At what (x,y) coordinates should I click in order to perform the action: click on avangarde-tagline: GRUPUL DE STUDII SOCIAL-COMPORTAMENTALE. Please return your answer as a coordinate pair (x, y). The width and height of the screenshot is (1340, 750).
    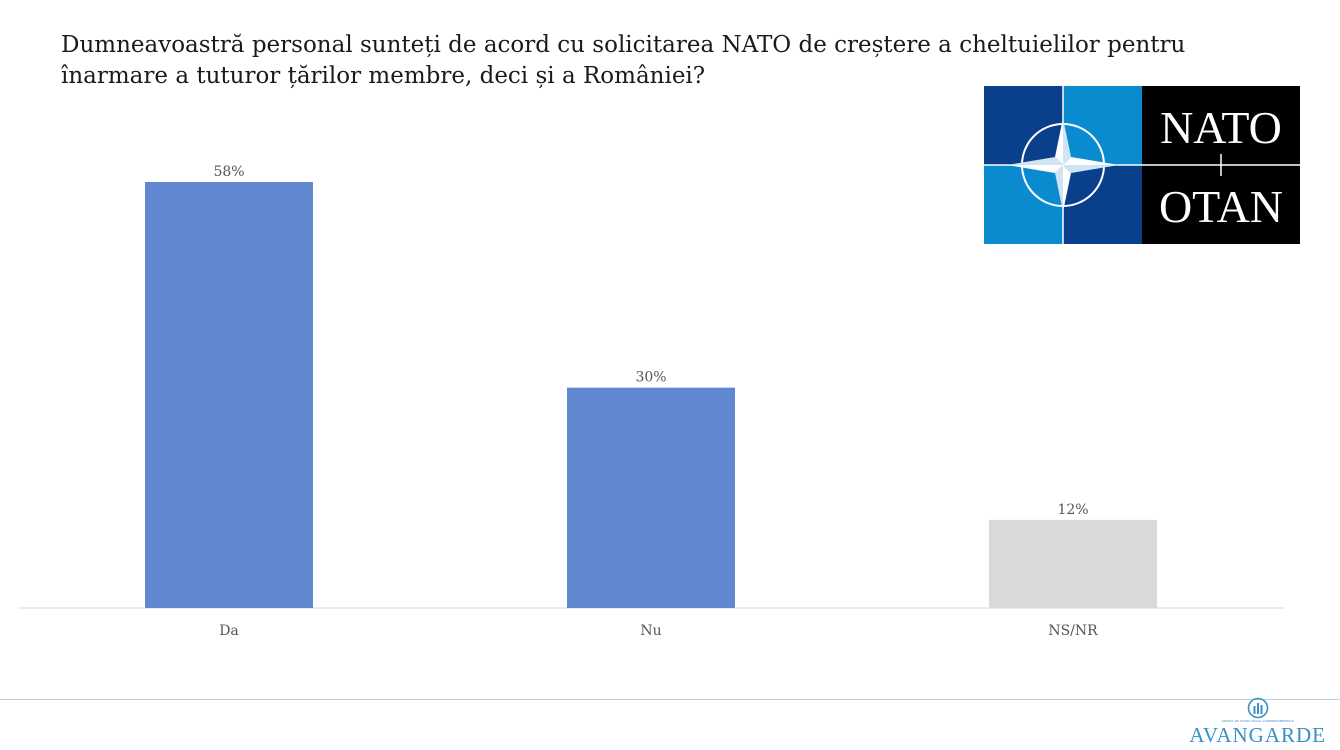
    Looking at the image, I should click on (1257, 721).